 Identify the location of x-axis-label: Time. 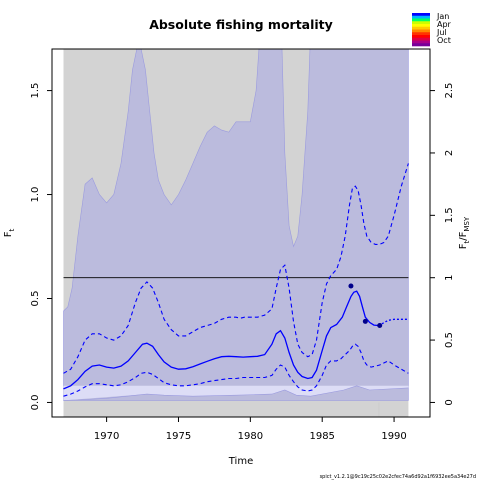
(240, 461).